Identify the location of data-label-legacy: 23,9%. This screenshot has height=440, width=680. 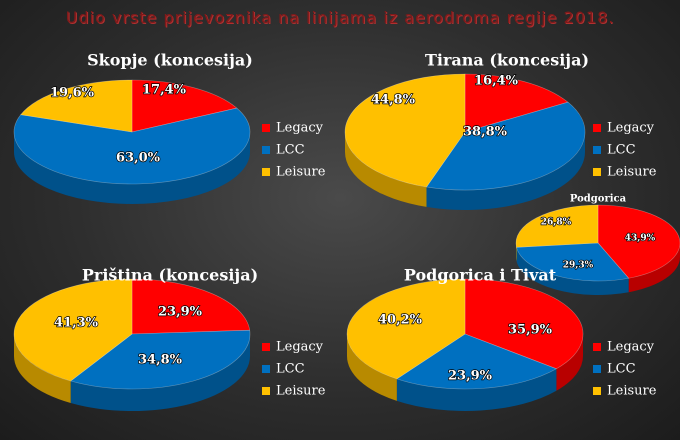
(180, 312).